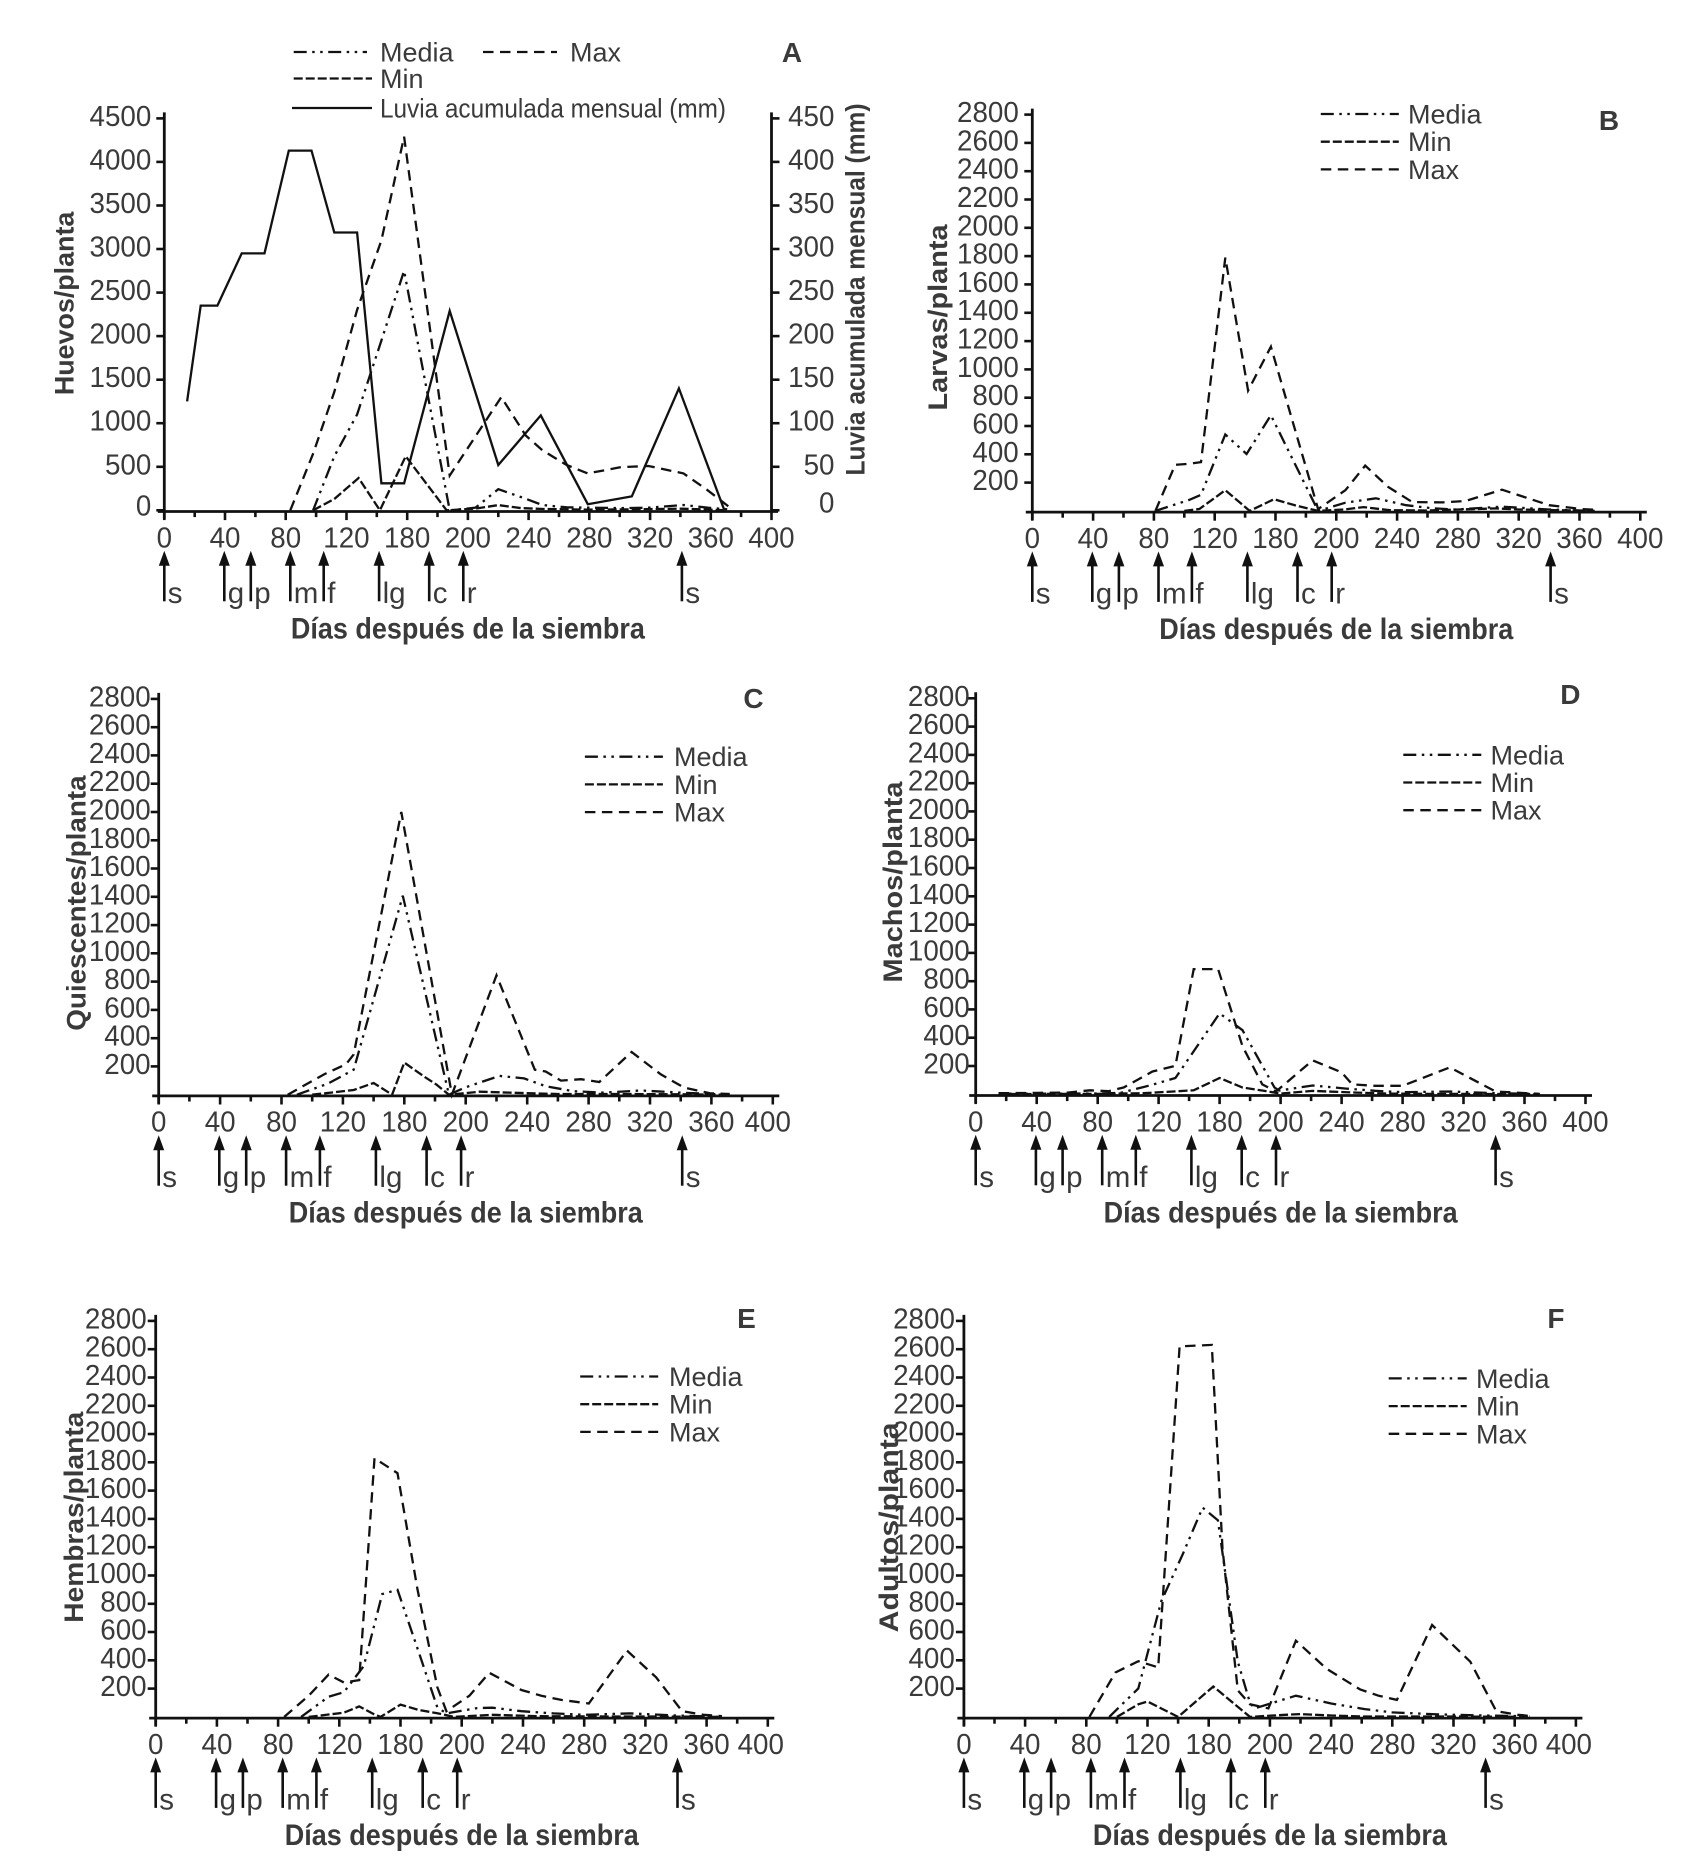  What do you see at coordinates (1340, 593) in the screenshot?
I see `svg-text: r` at bounding box center [1340, 593].